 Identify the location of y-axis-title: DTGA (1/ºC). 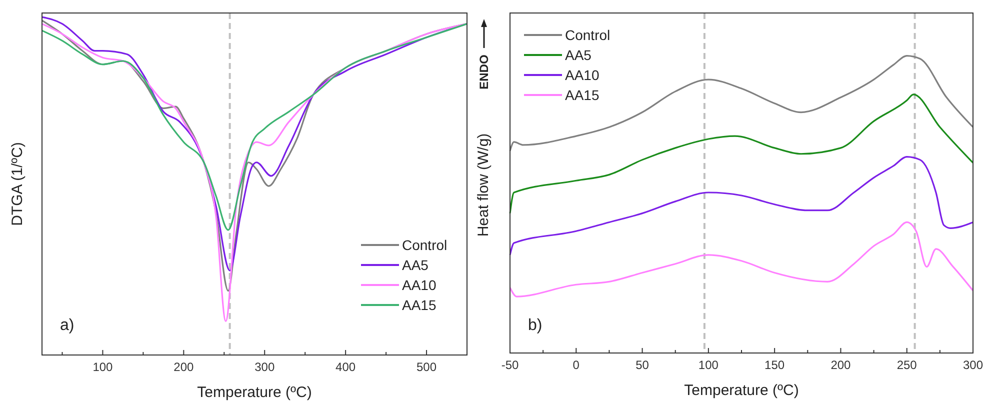
(17, 184).